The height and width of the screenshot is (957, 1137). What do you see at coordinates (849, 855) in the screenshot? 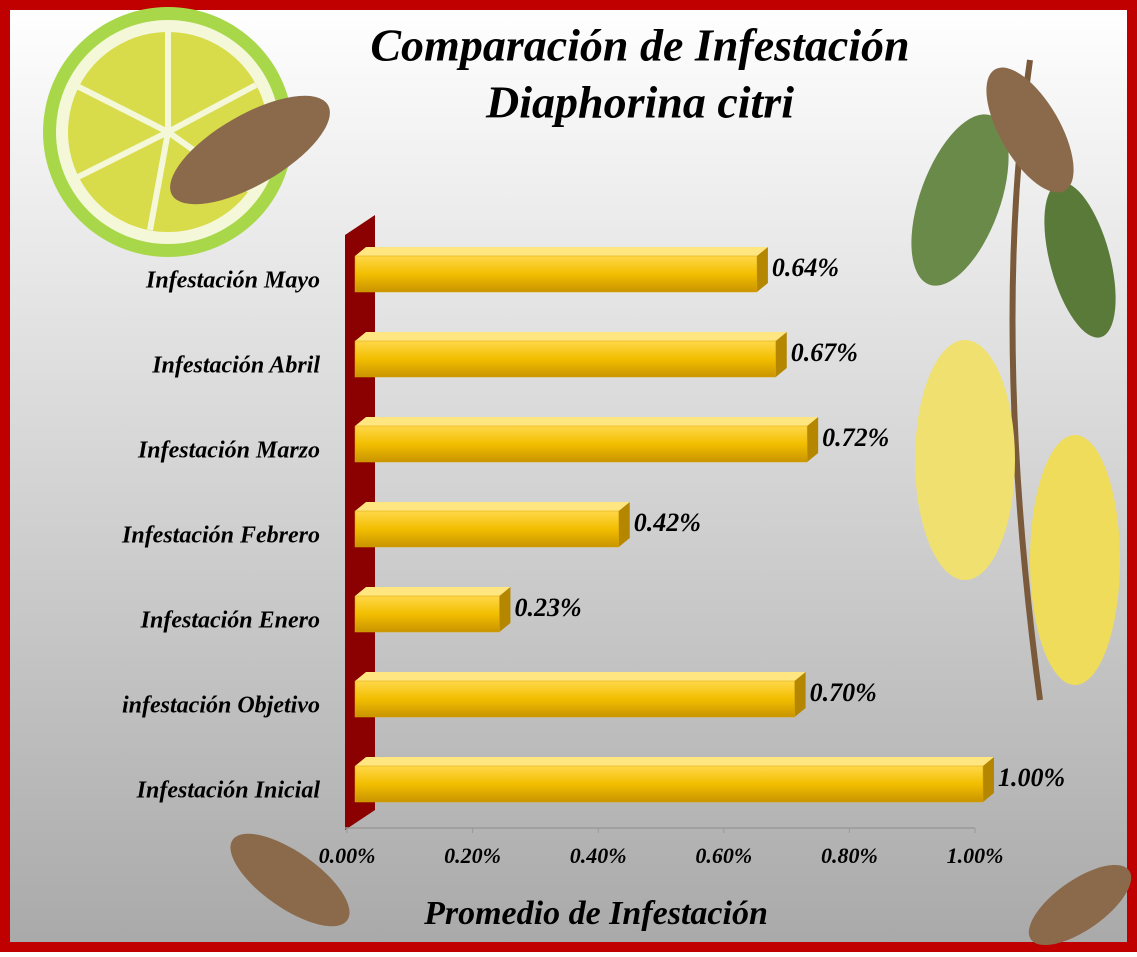
I see `x-tick-label: 0.80%` at bounding box center [849, 855].